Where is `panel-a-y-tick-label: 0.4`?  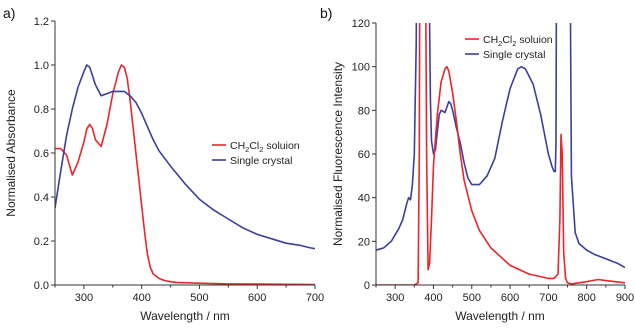
panel-a-y-tick-label: 0.4 is located at coordinates (41, 198).